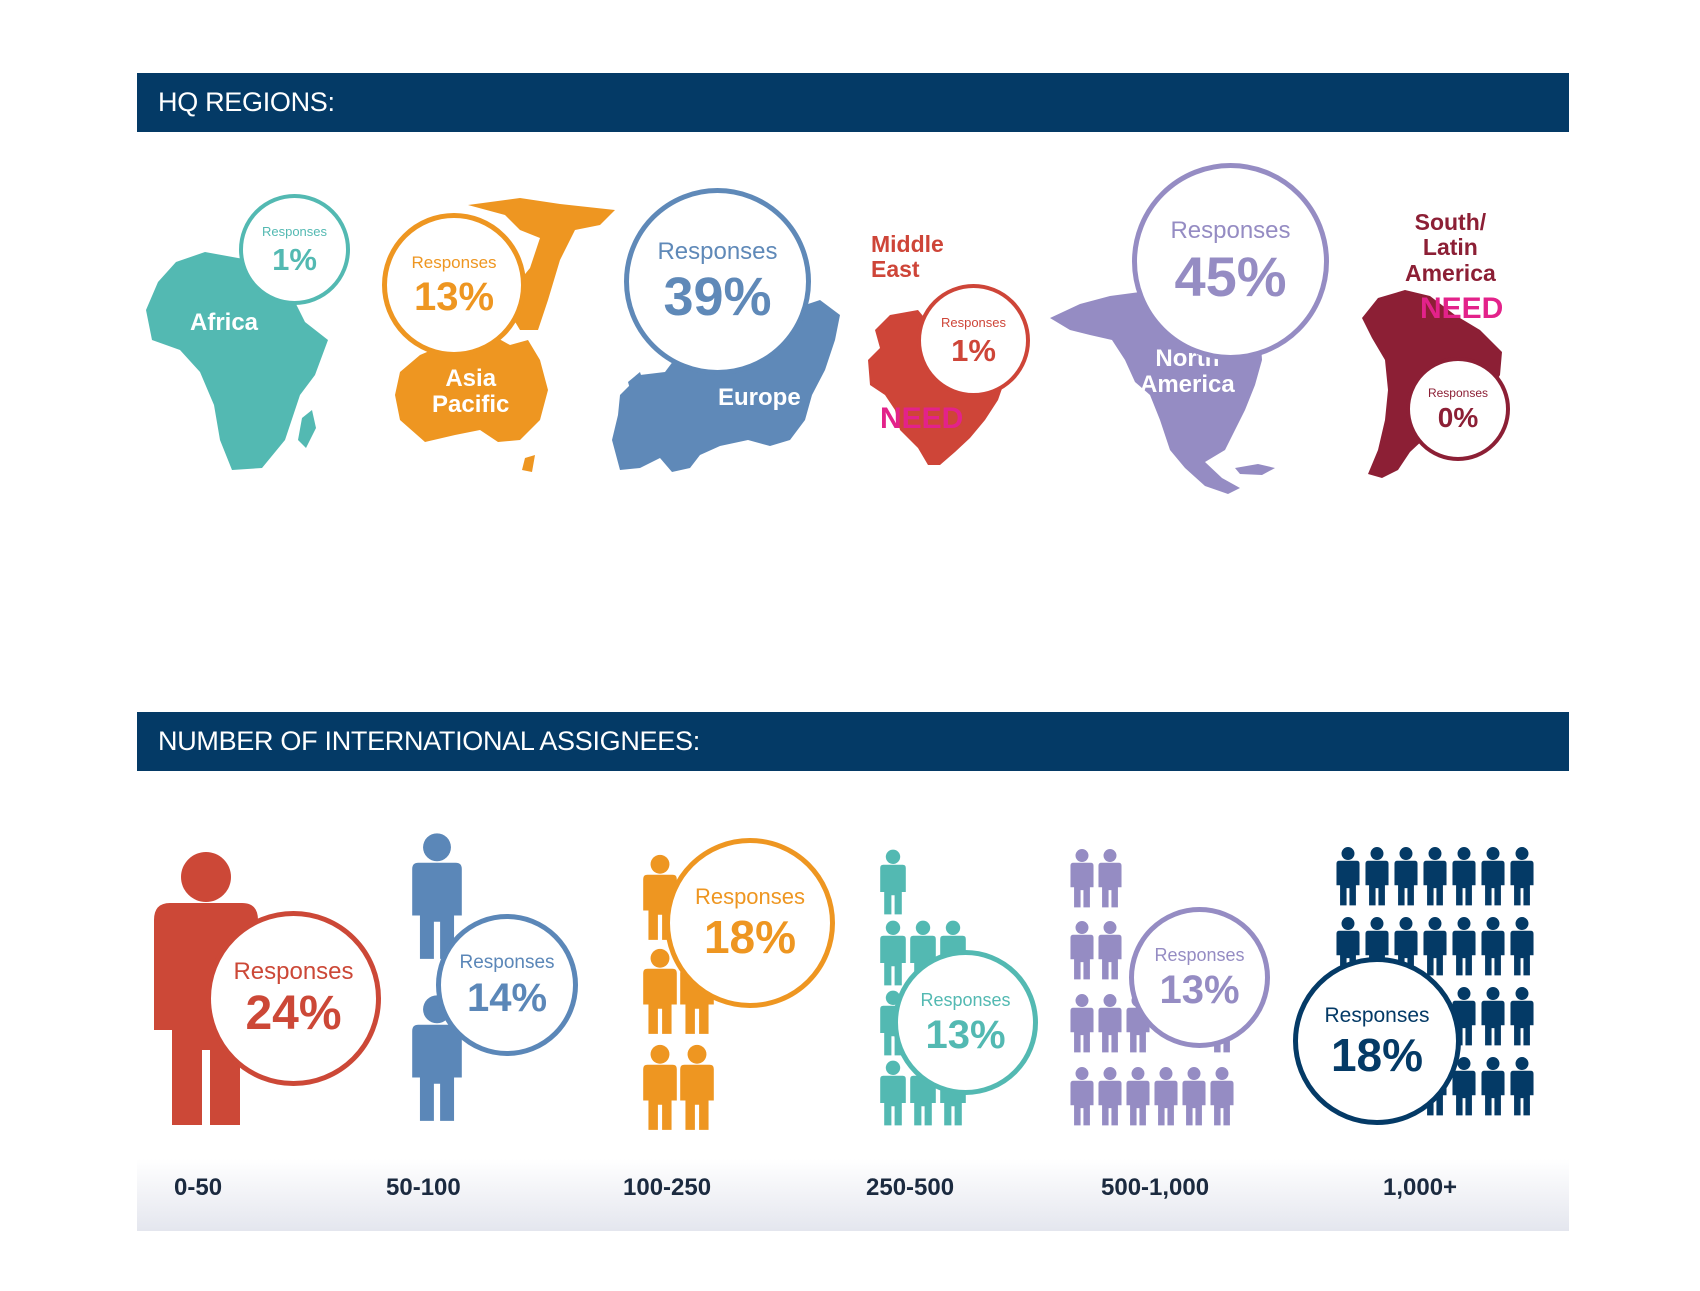  Describe the element at coordinates (224, 322) in the screenshot. I see `region-name-africa: Africa` at that location.